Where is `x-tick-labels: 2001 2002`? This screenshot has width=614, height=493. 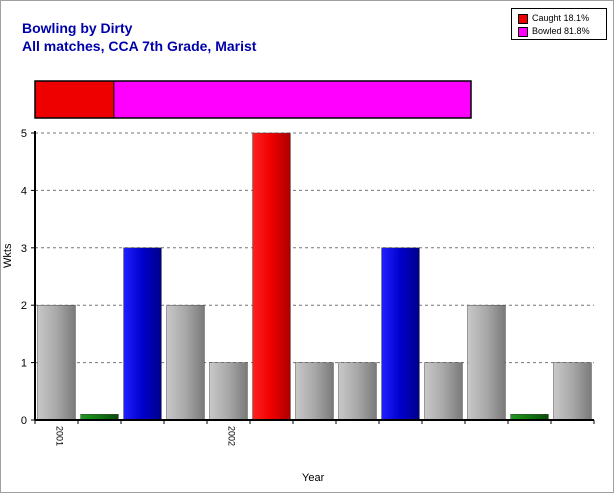
x-tick-labels: 2001 2002 is located at coordinates (146, 436).